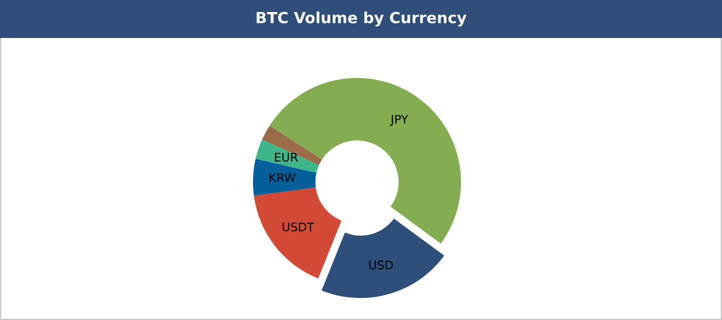 The height and width of the screenshot is (320, 722). Describe the element at coordinates (381, 265) in the screenshot. I see `slice-label: USD` at that location.